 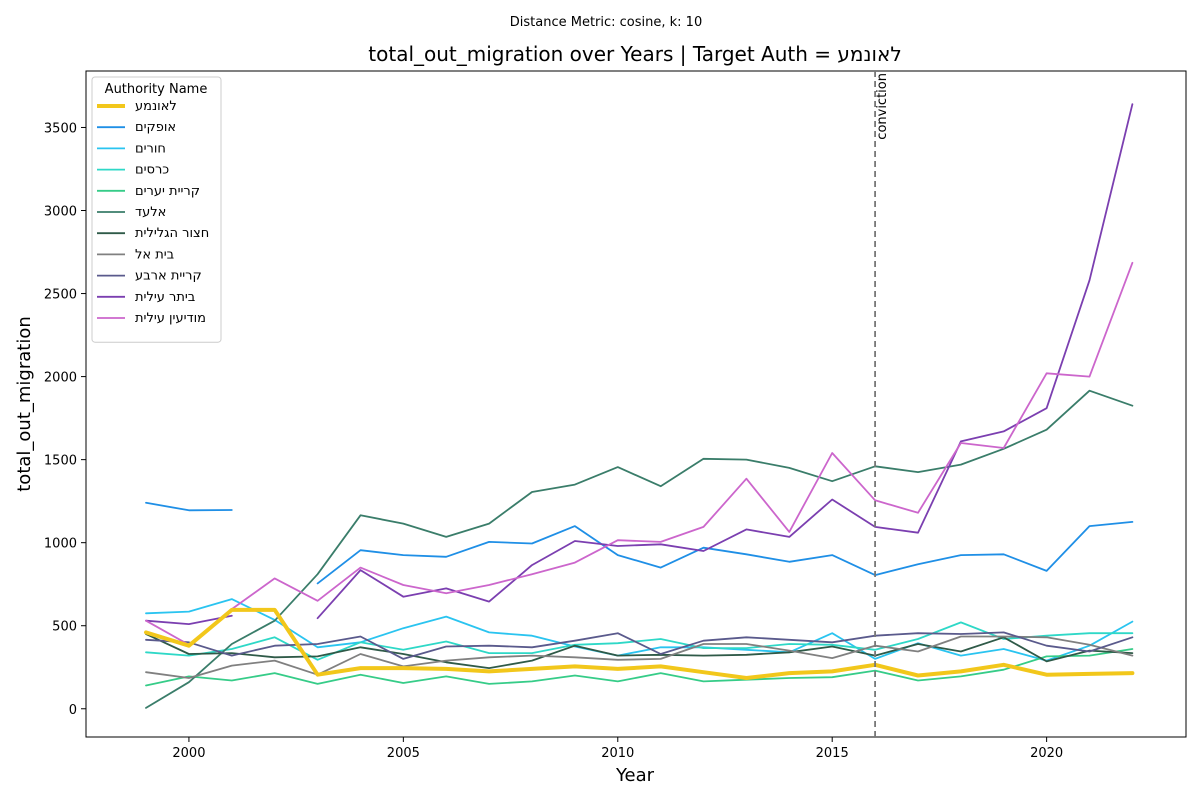 What do you see at coordinates (150, 212) in the screenshot?
I see `legend-label-5: אלעד` at bounding box center [150, 212].